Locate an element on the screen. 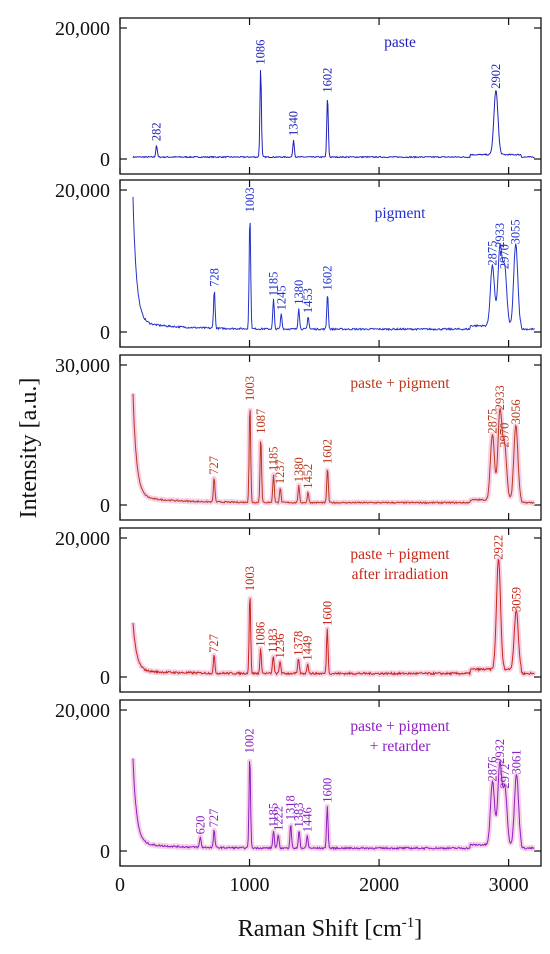 Image resolution: width=550 pixels, height=954 pixels. y-axis-title: Intensity [a.u.] is located at coordinates (29, 448).